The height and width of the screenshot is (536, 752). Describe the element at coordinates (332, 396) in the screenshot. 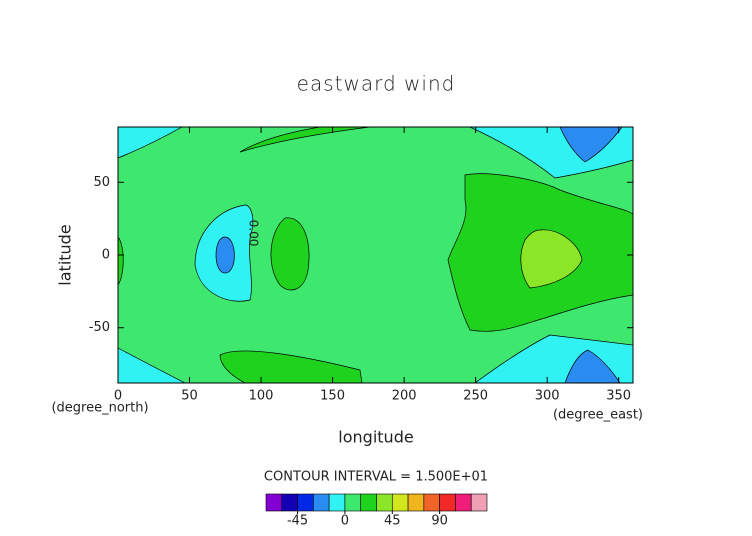

I see `x-tick-label: 150` at that location.